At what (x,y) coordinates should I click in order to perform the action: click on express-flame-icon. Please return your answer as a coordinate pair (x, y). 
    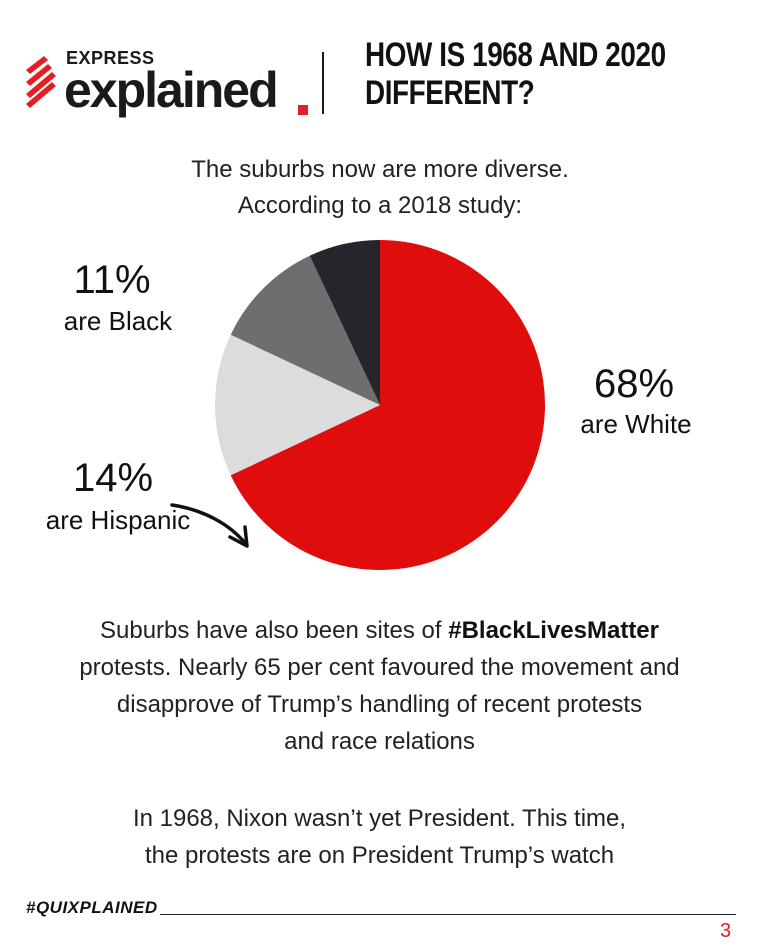
    Looking at the image, I should click on (41, 82).